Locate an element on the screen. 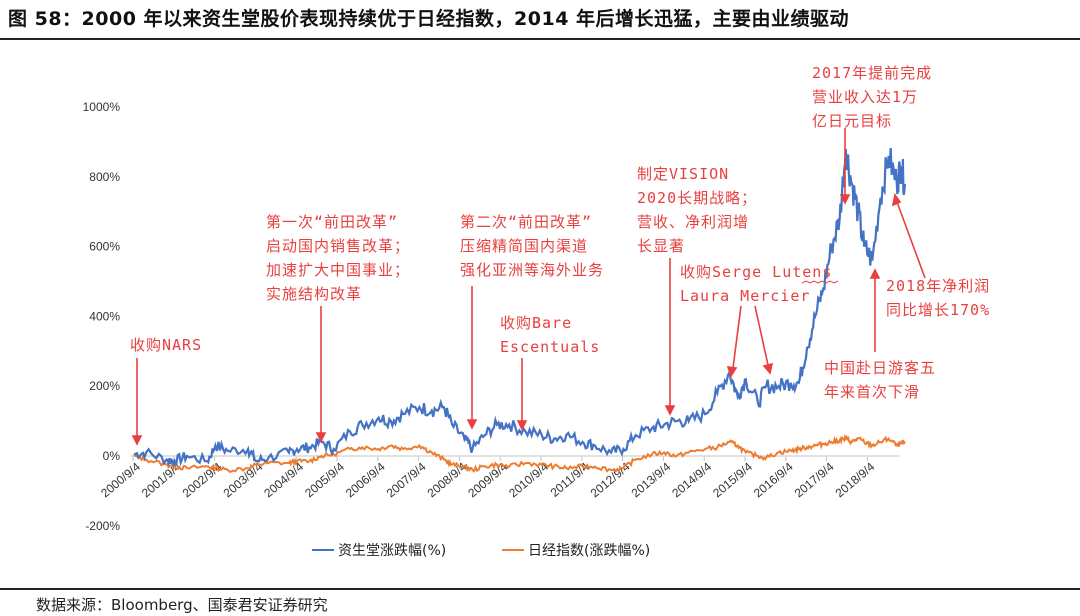 Image resolution: width=1080 pixels, height=616 pixels. x-tick-label: 2012/9/4 is located at coordinates (610, 479).